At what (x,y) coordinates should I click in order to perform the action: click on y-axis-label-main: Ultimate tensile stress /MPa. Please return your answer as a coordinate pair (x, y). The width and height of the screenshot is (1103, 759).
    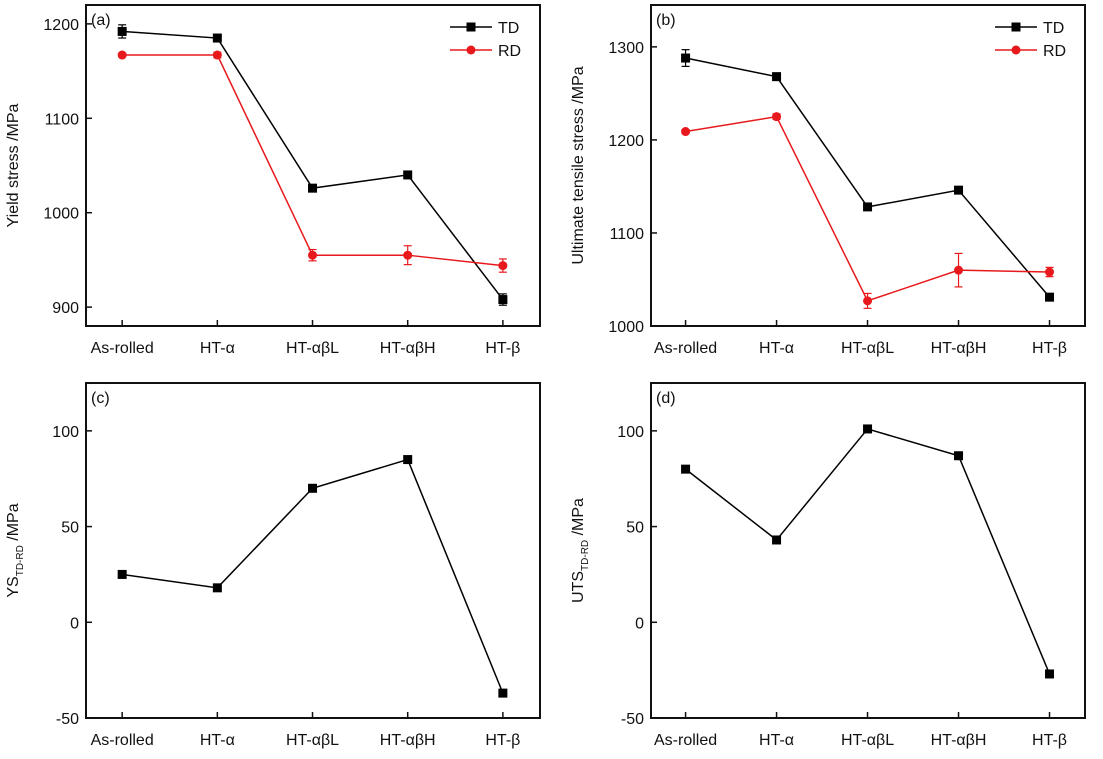
    Looking at the image, I should click on (578, 165).